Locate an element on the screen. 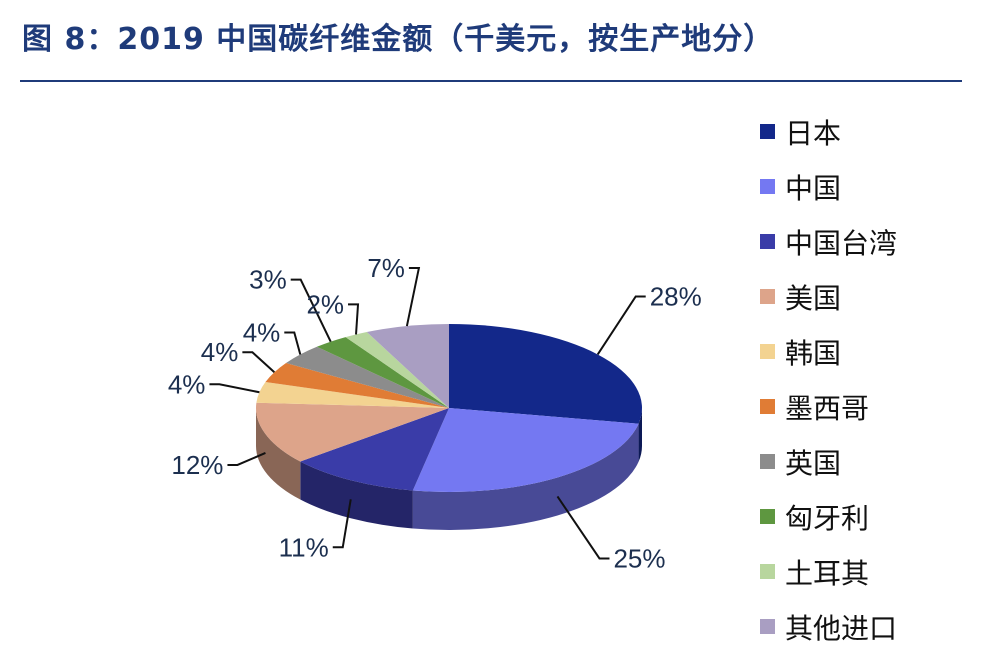 This screenshot has height=670, width=986. legend-label: 匈牙利 is located at coordinates (827, 518).